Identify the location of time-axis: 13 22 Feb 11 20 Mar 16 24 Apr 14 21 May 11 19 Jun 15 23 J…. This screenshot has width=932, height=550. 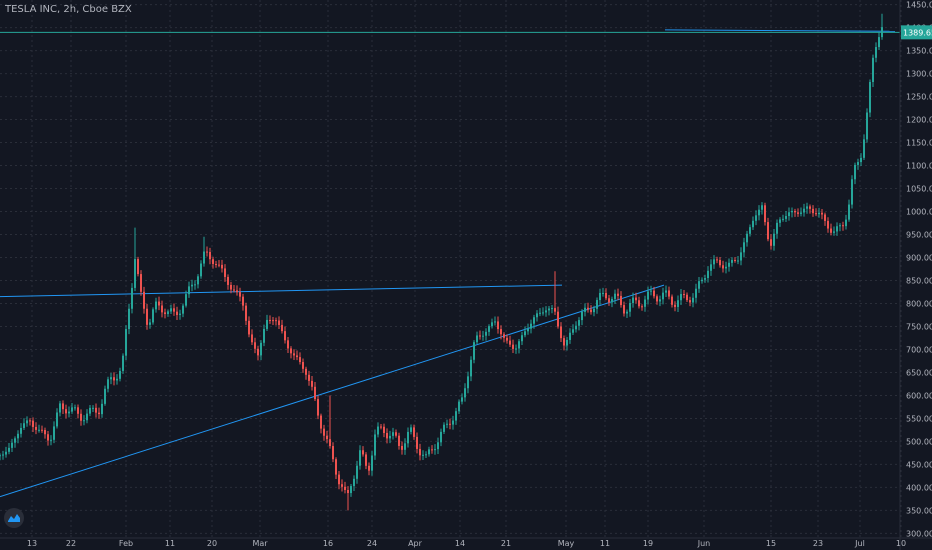
(466, 542).